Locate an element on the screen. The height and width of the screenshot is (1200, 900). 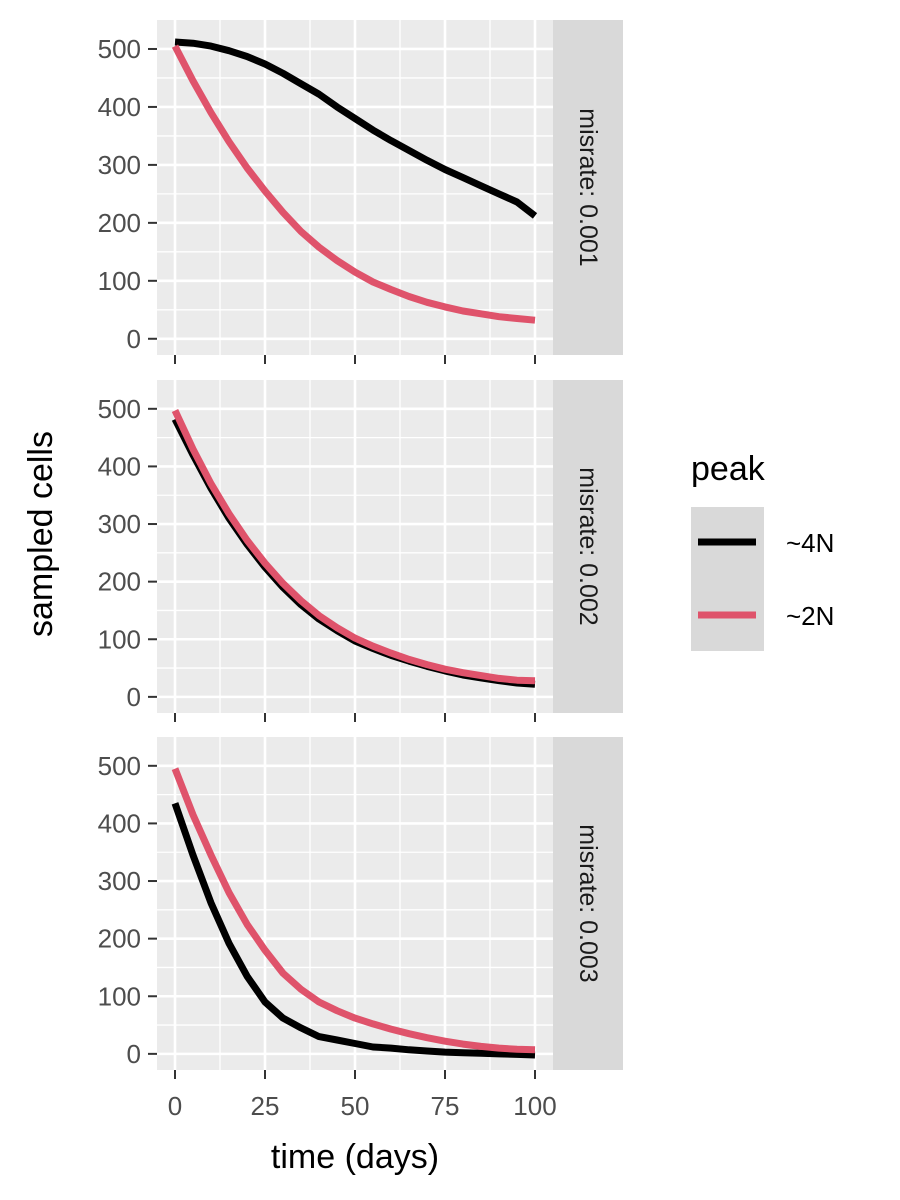
x-axis: 0 25 50 75 100 is located at coordinates (362, 1106).